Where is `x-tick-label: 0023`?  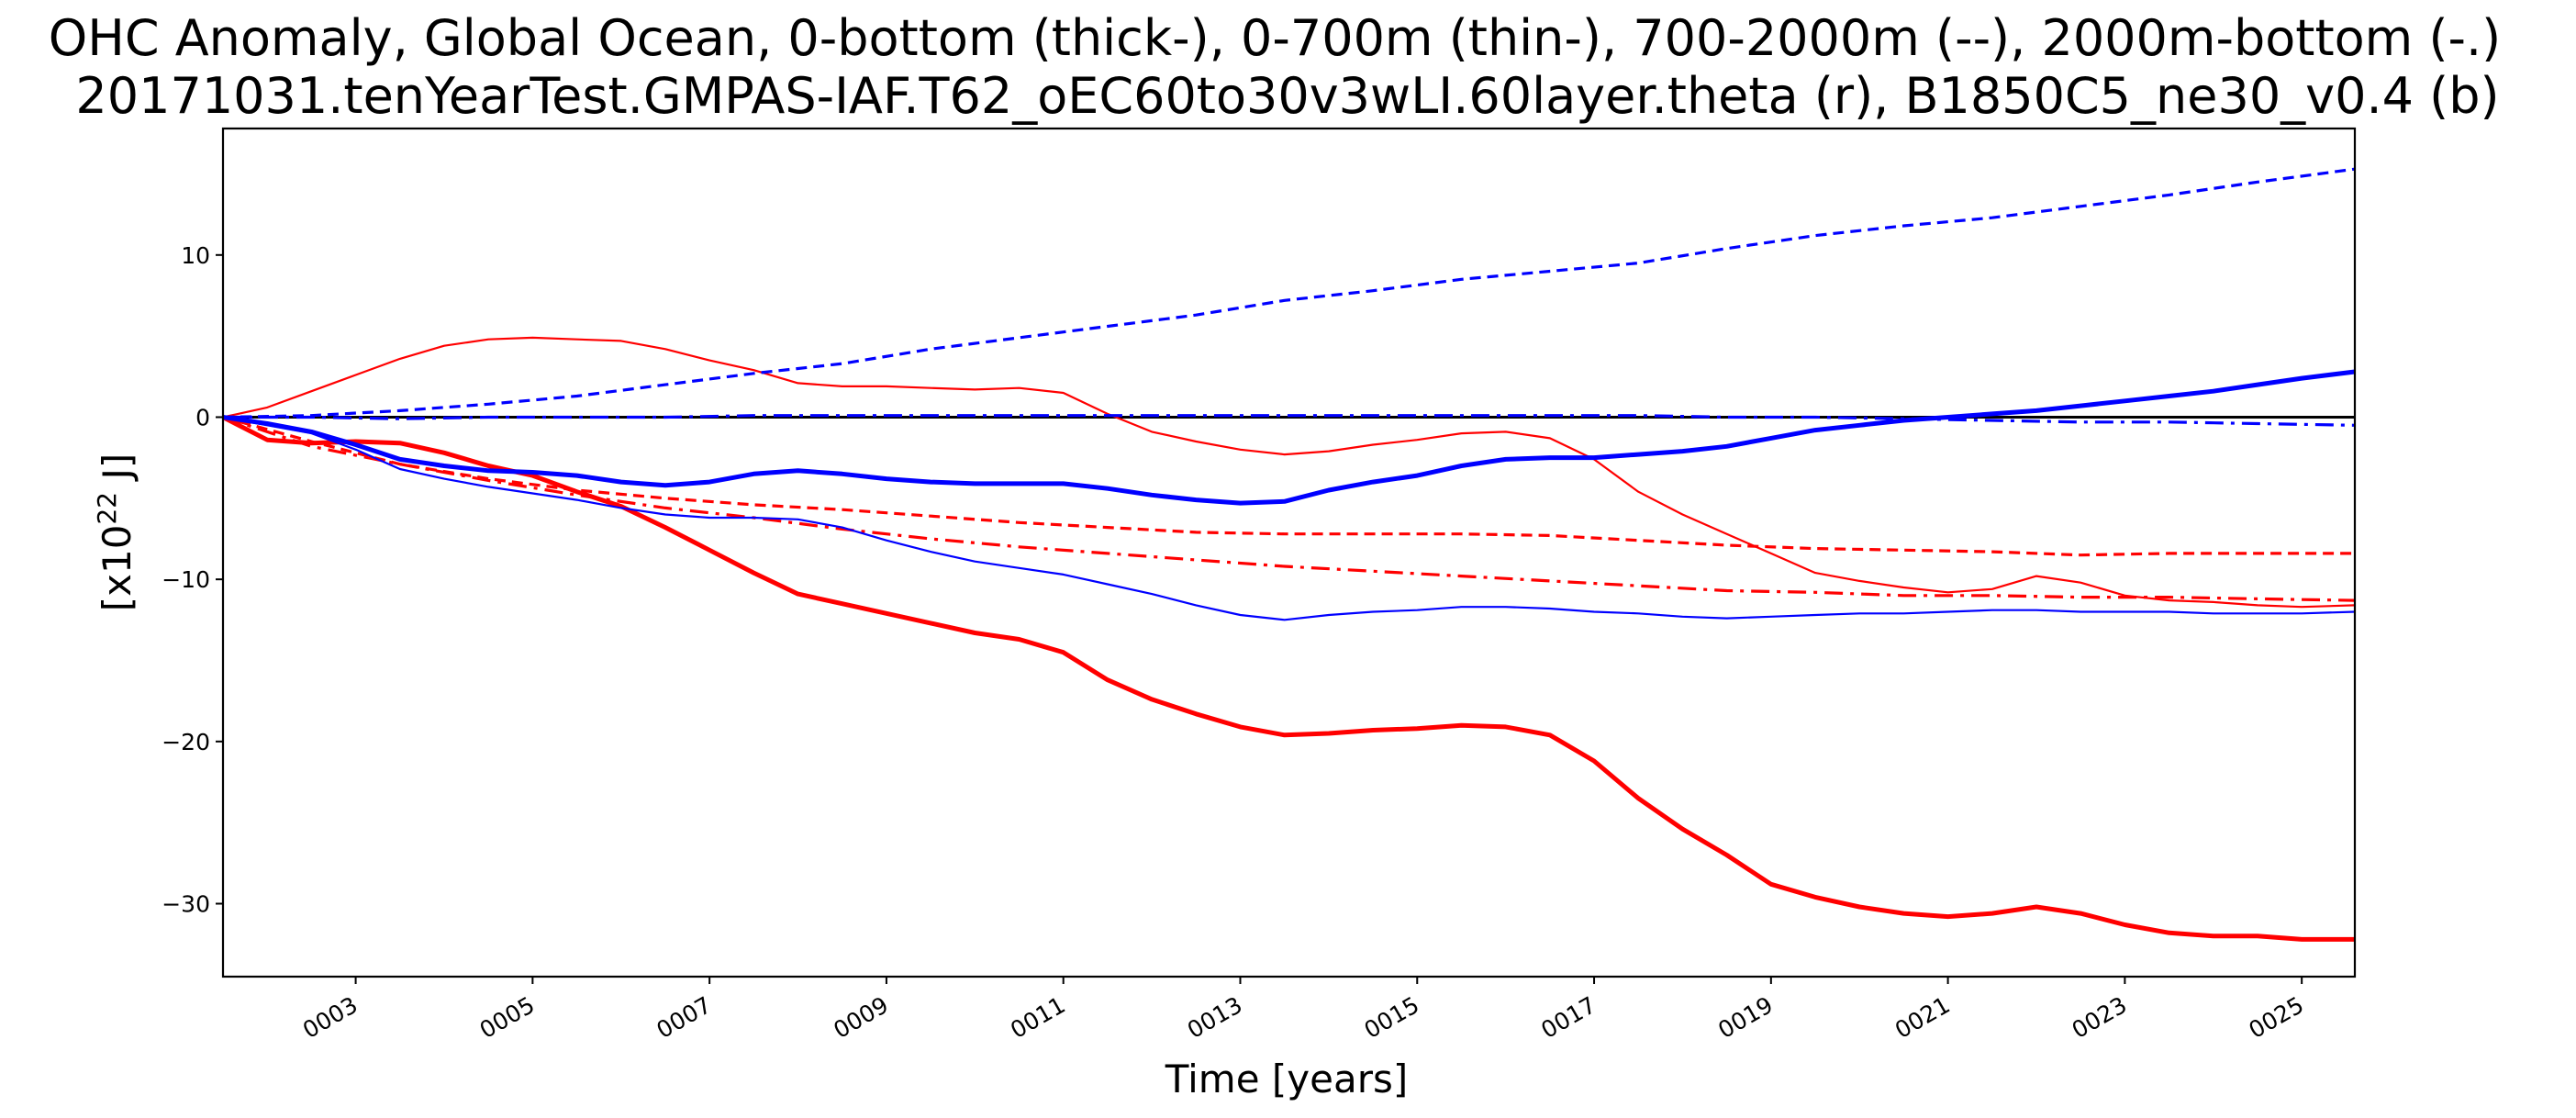
x-tick-label: 0023 is located at coordinates (2100, 1017).